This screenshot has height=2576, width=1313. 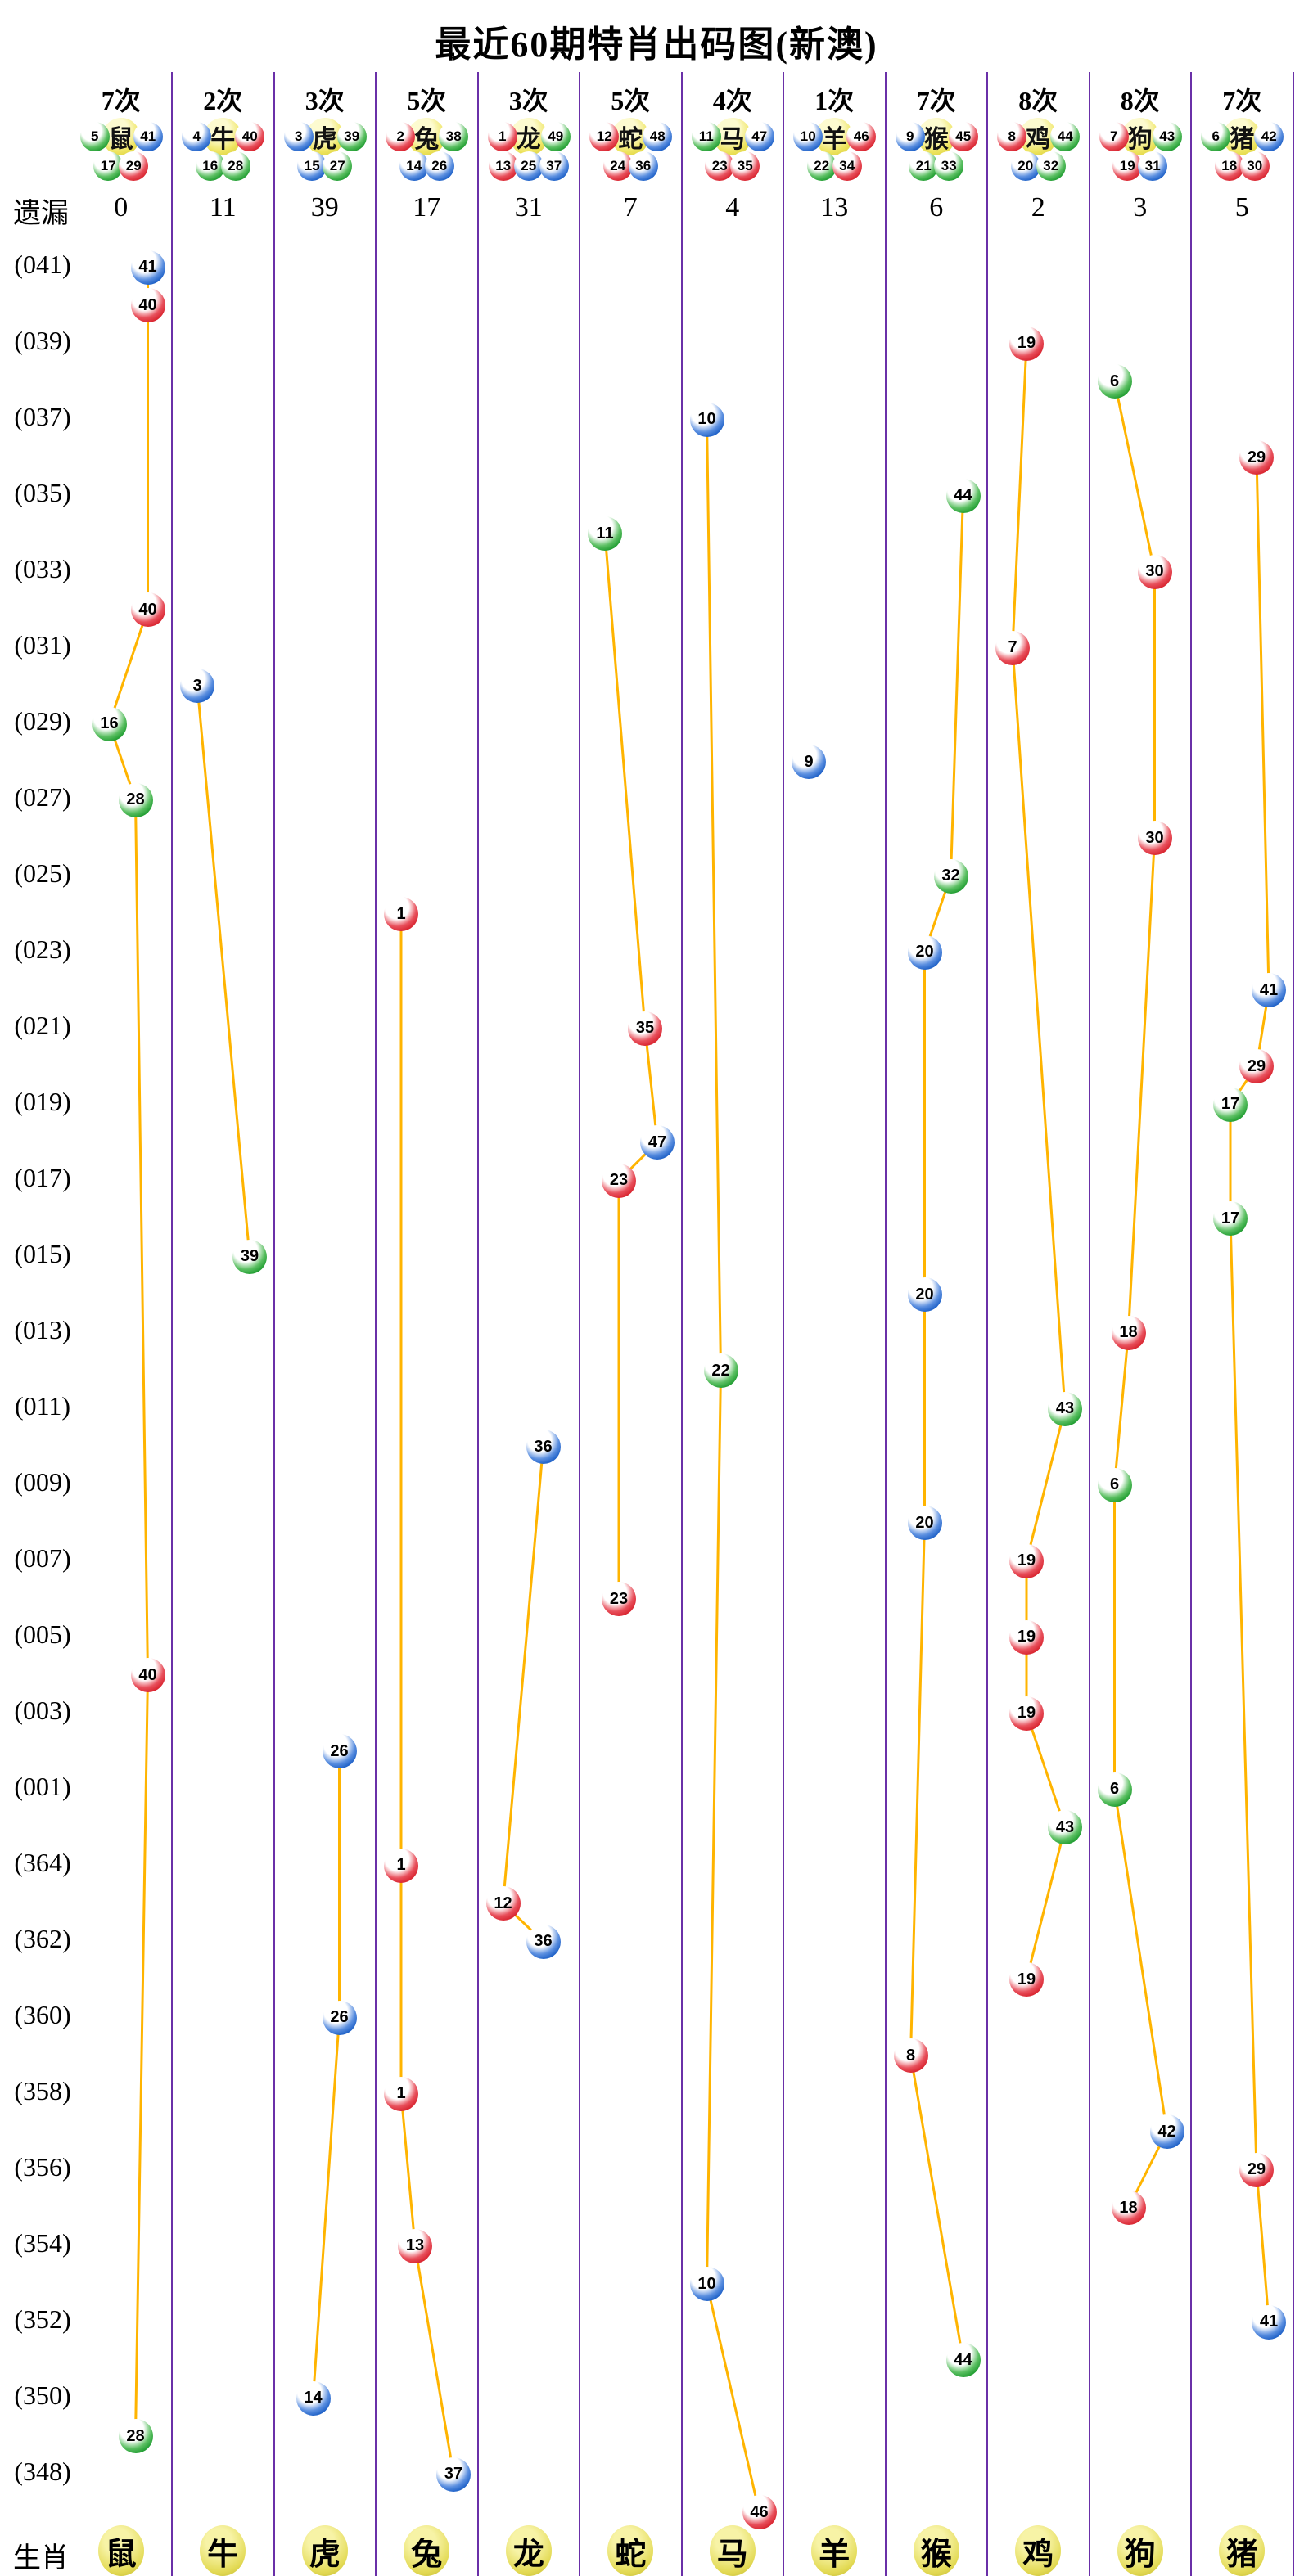 I want to click on period-label: (003), so click(x=43, y=1710).